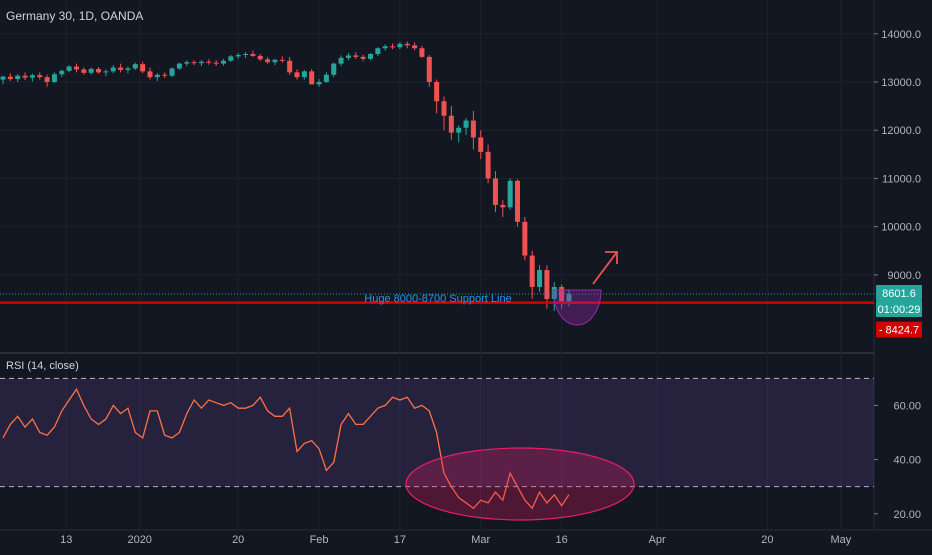 The width and height of the screenshot is (932, 555). Describe the element at coordinates (901, 83) in the screenshot. I see `y-tick-label: 13000.0` at that location.